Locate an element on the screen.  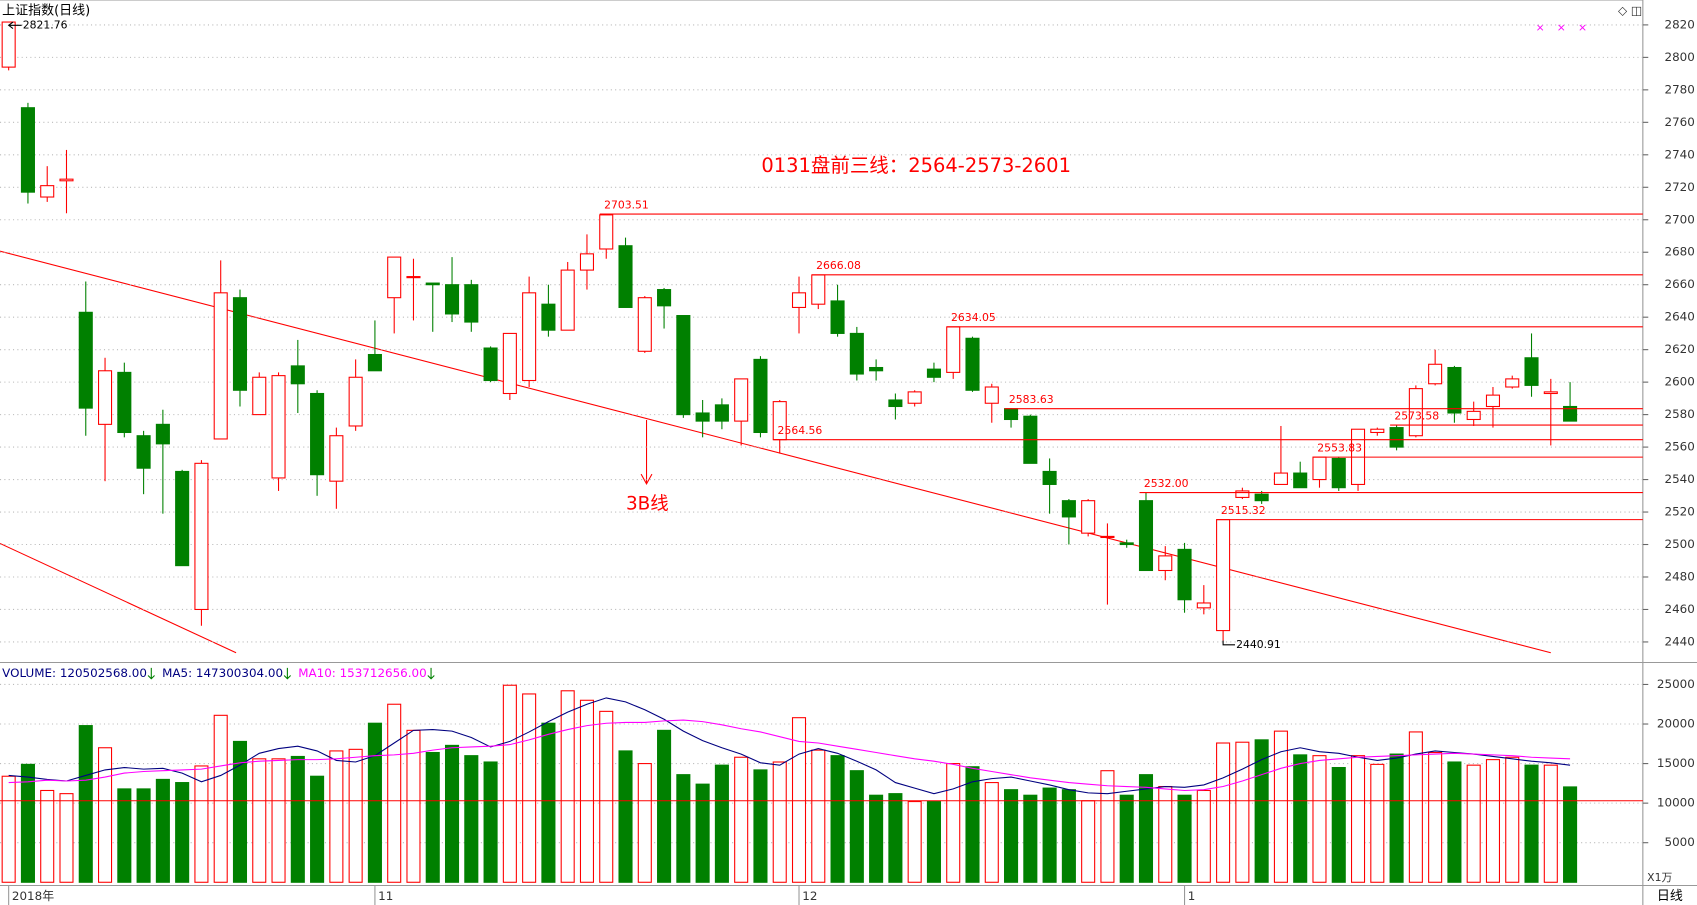
volume-legend: VOLUME: 120502568.00 is located at coordinates (74, 673).